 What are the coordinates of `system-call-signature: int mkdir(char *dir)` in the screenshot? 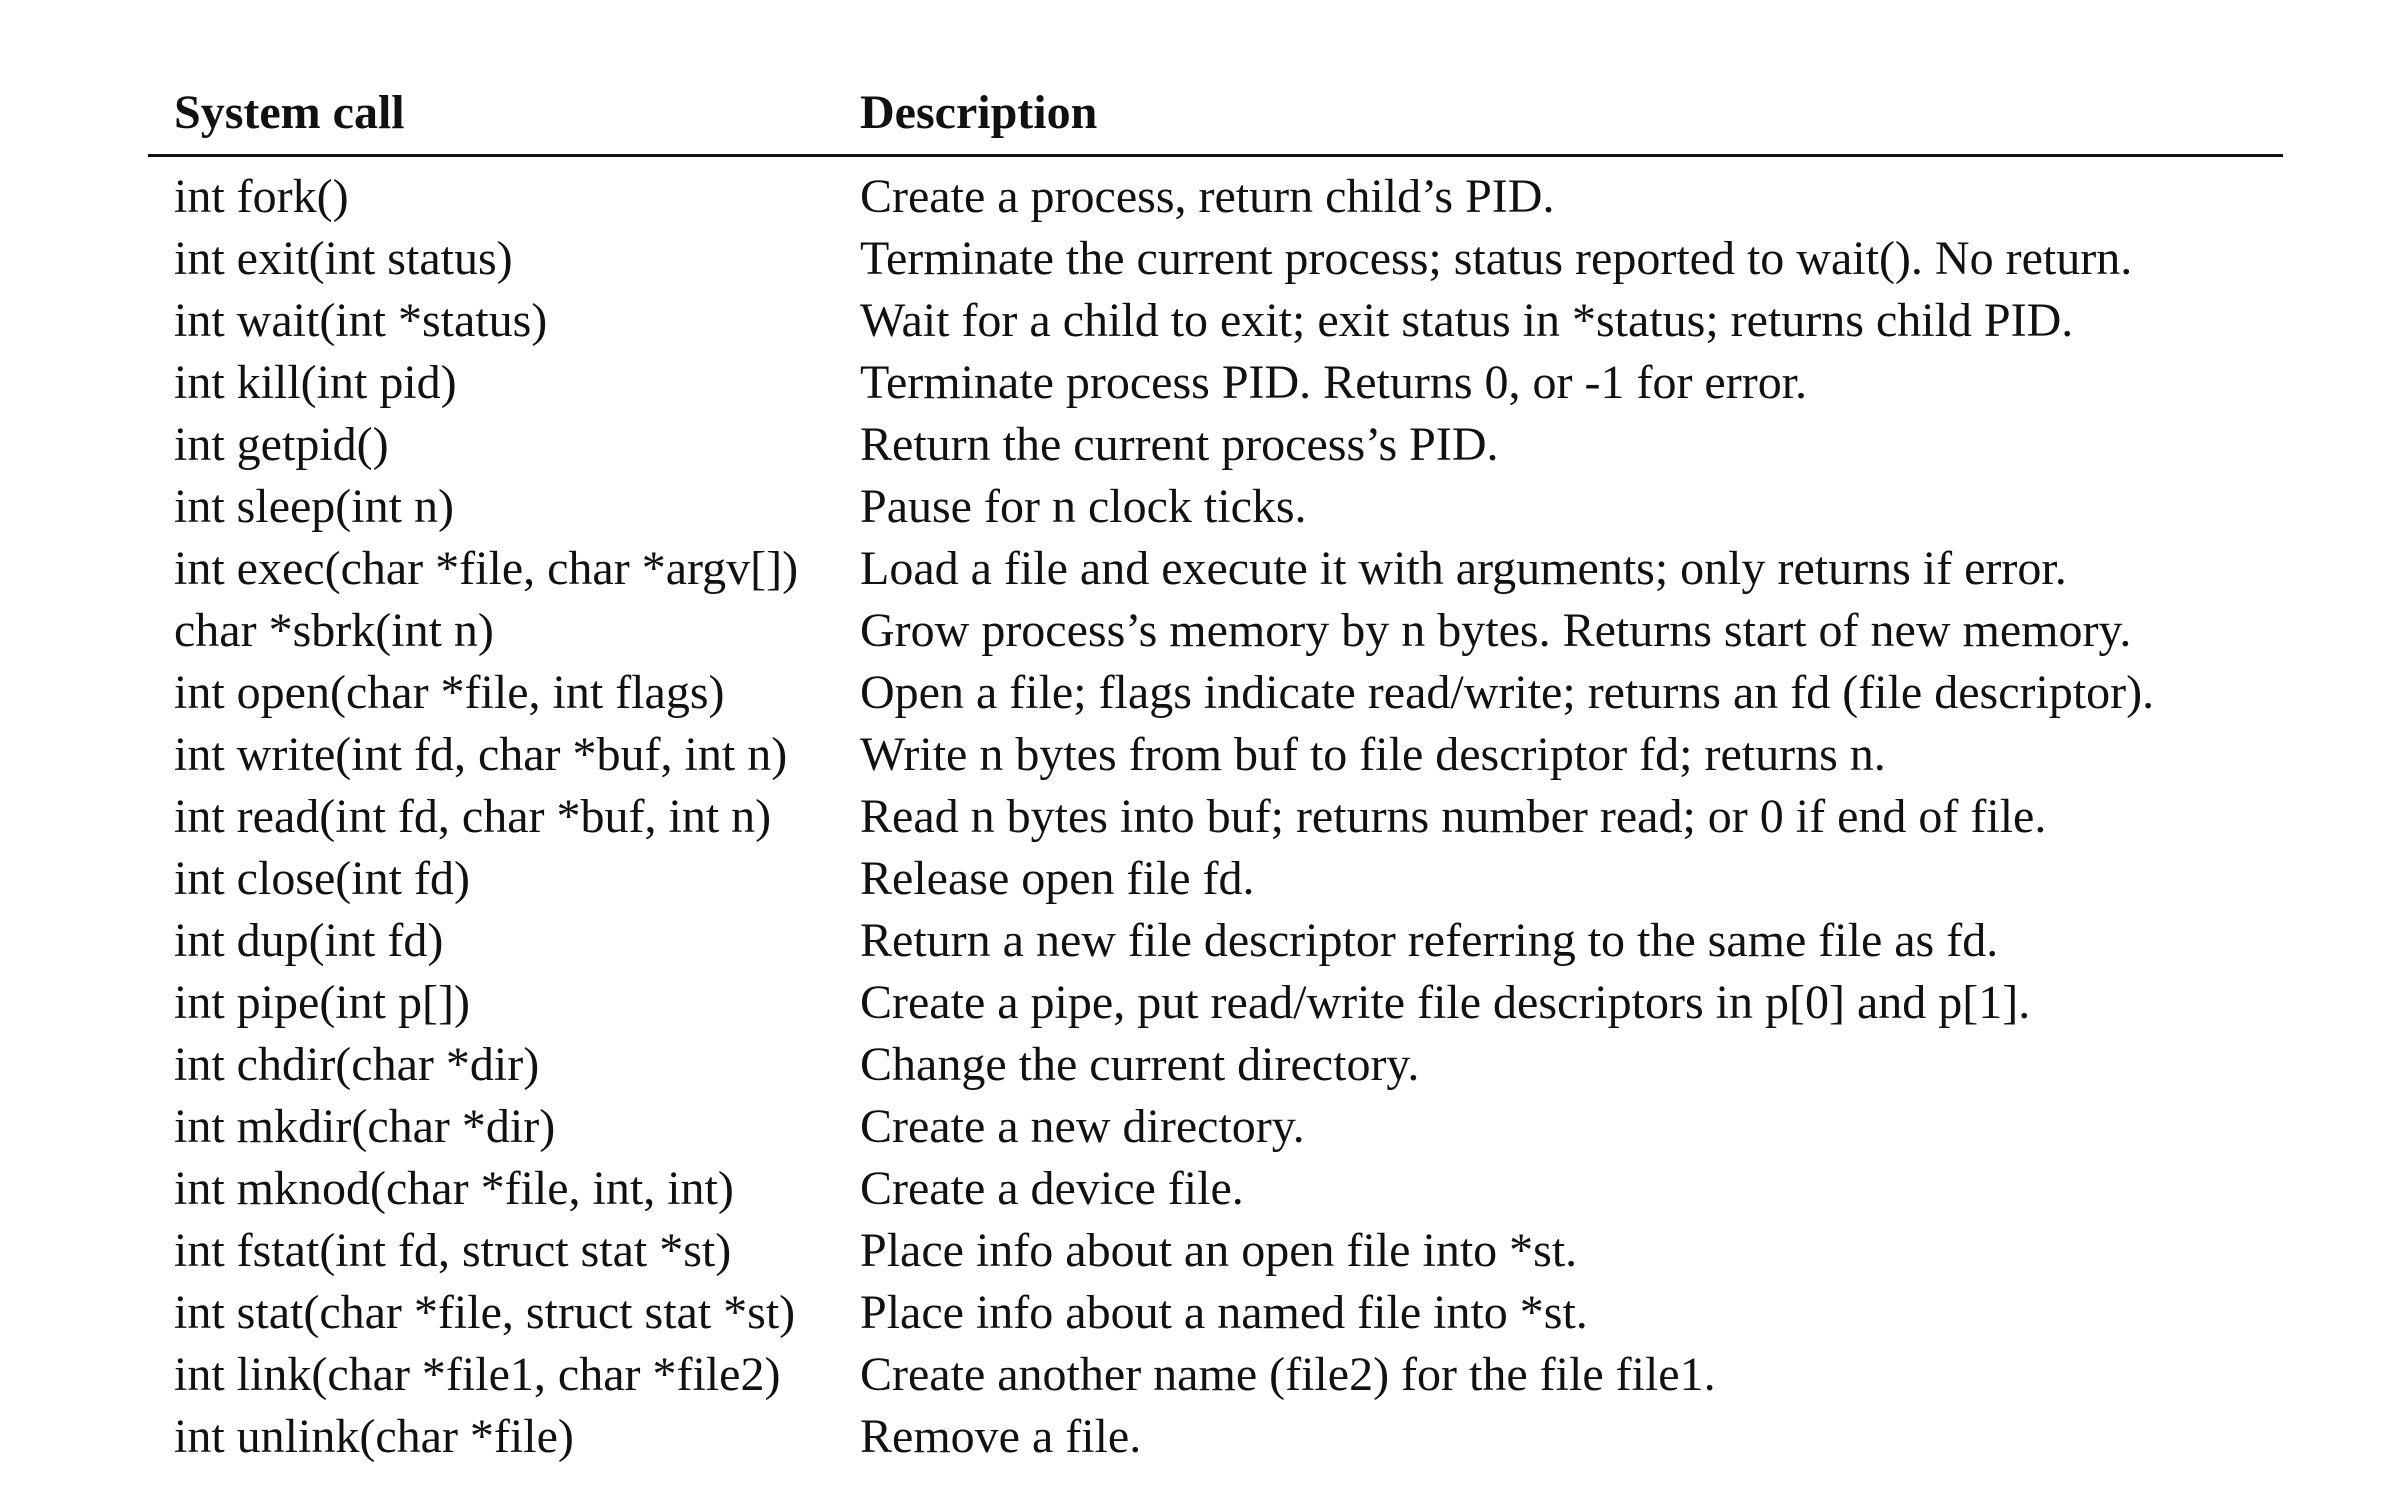 It's located at (365, 1126).